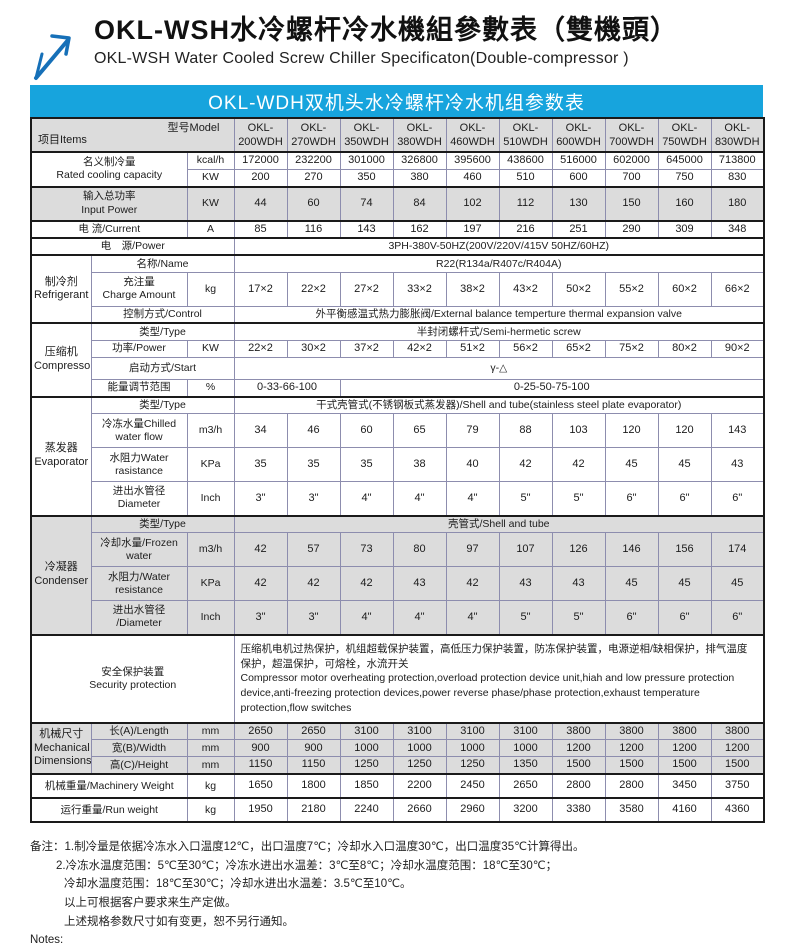 This screenshot has height=952, width=790. I want to click on value-cell: 290, so click(631, 229).